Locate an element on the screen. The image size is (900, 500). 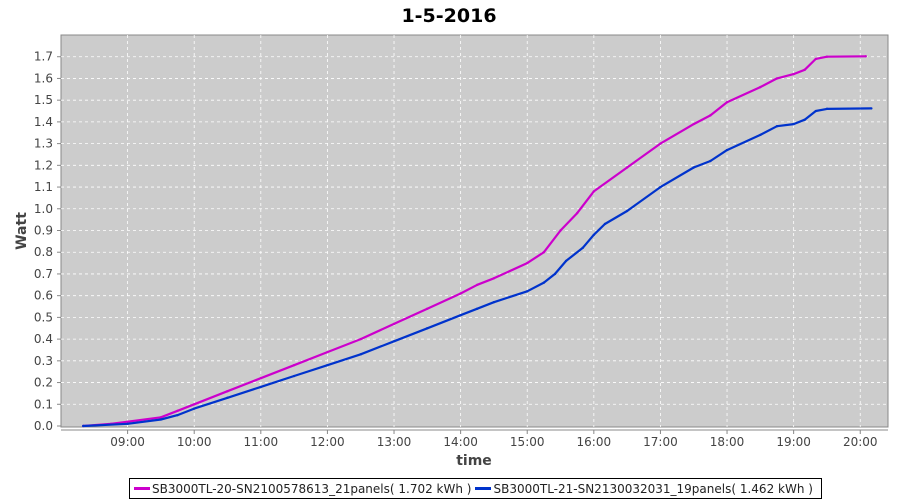
y-tick-label: 1.2 is located at coordinates (43, 165).